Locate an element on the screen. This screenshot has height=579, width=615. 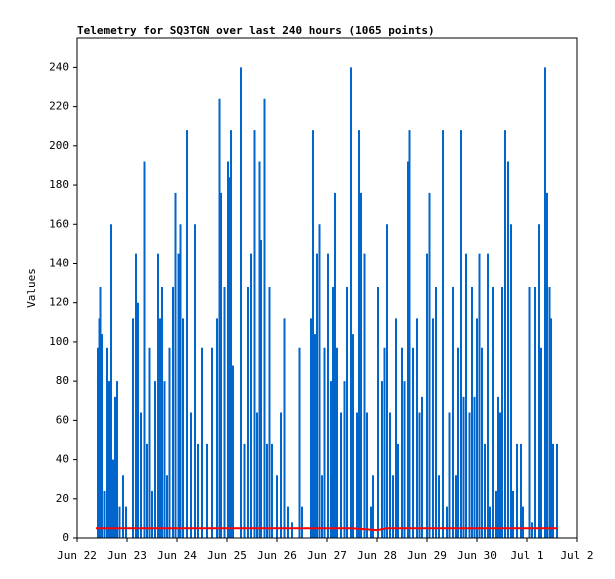
y-tick-label: 220 is located at coordinates (59, 106).